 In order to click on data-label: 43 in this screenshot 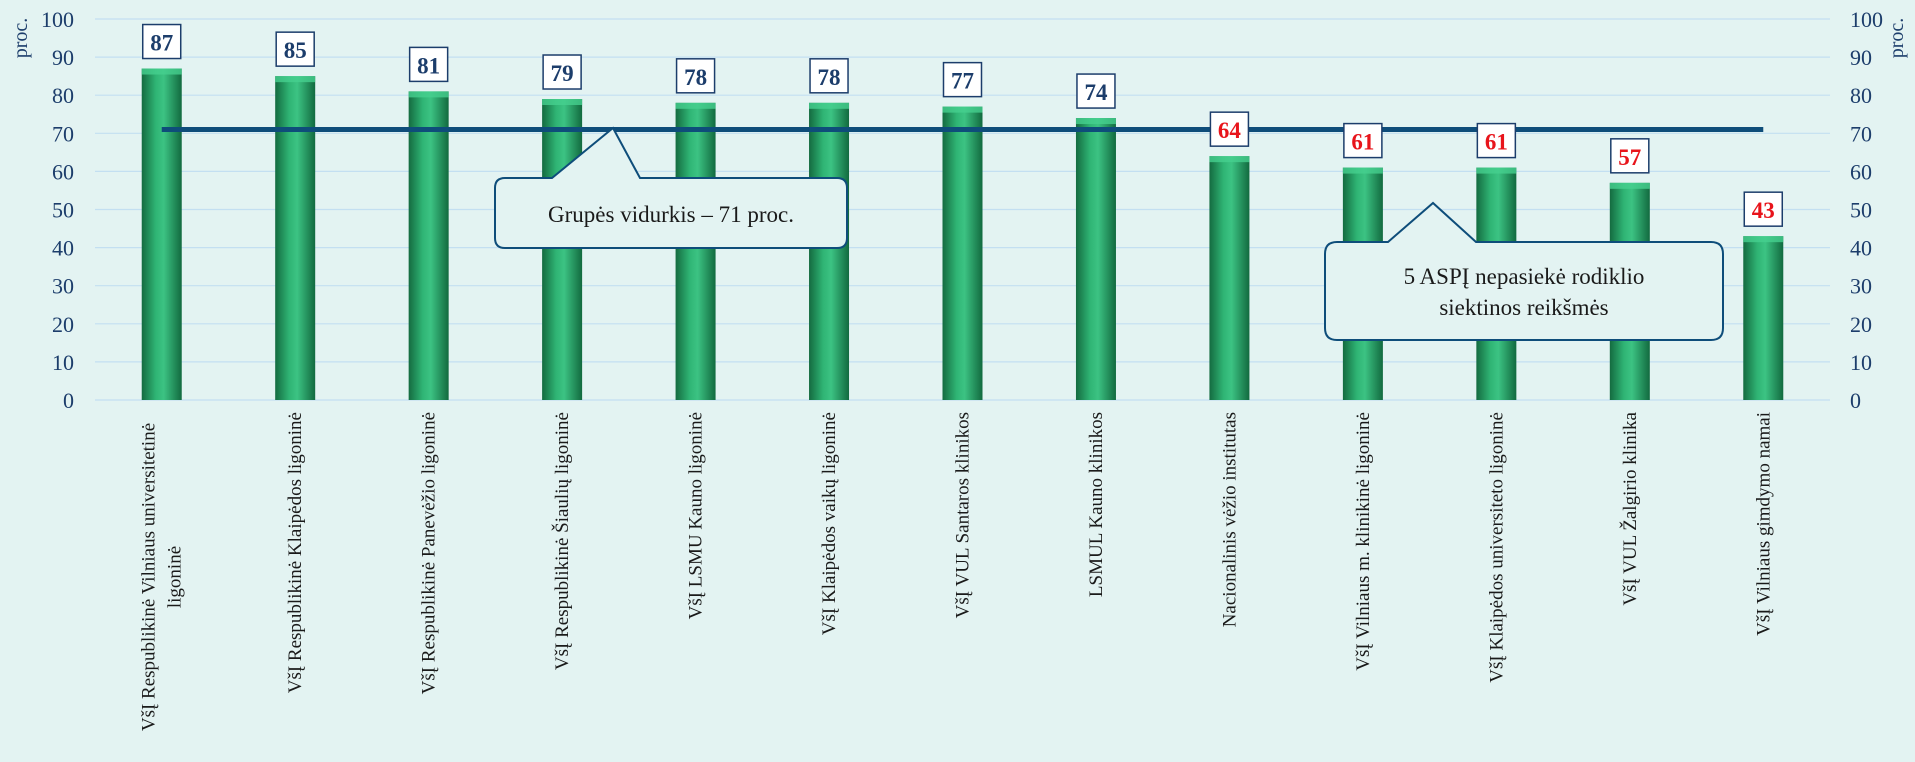, I will do `click(1763, 210)`.